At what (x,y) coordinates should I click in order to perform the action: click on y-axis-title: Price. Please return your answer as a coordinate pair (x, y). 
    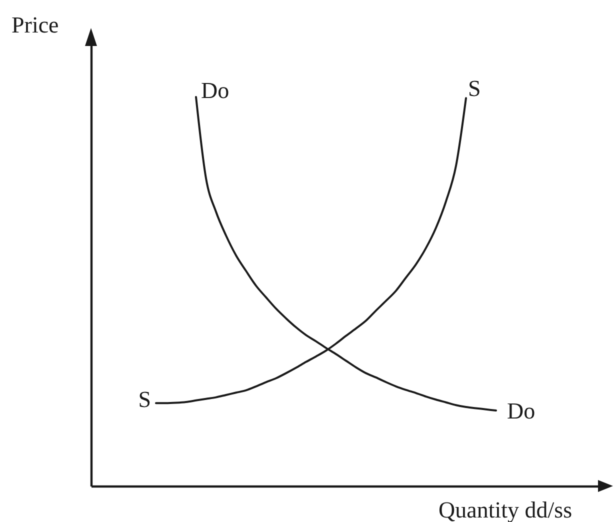
    Looking at the image, I should click on (35, 25).